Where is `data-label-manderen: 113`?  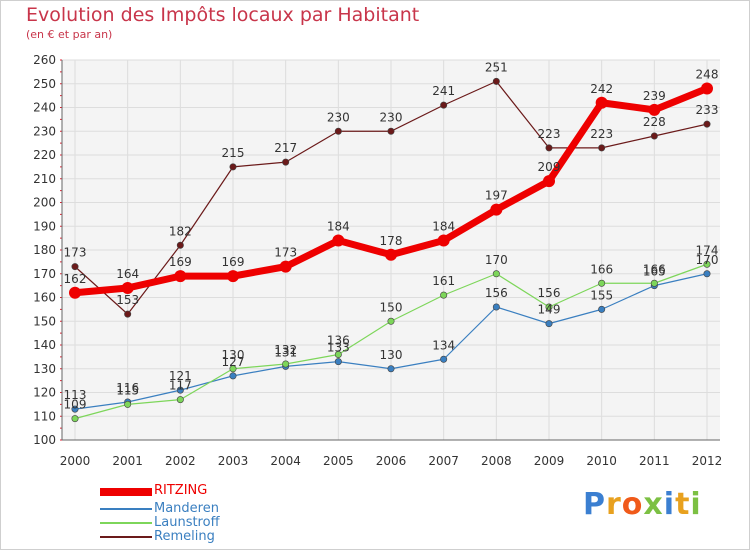 data-label-manderen: 113 is located at coordinates (75, 395).